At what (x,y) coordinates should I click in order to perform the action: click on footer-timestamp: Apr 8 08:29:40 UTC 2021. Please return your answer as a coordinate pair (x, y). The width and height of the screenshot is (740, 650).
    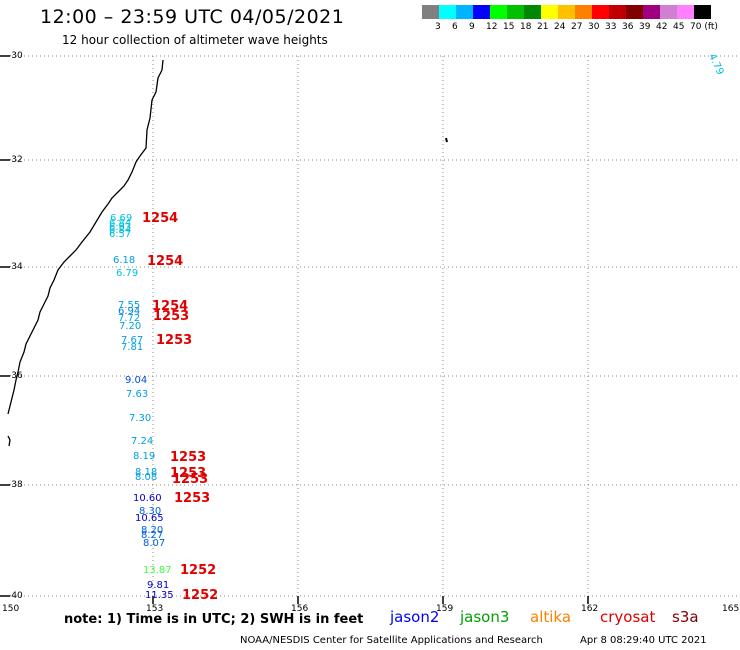
    Looking at the image, I should click on (643, 640).